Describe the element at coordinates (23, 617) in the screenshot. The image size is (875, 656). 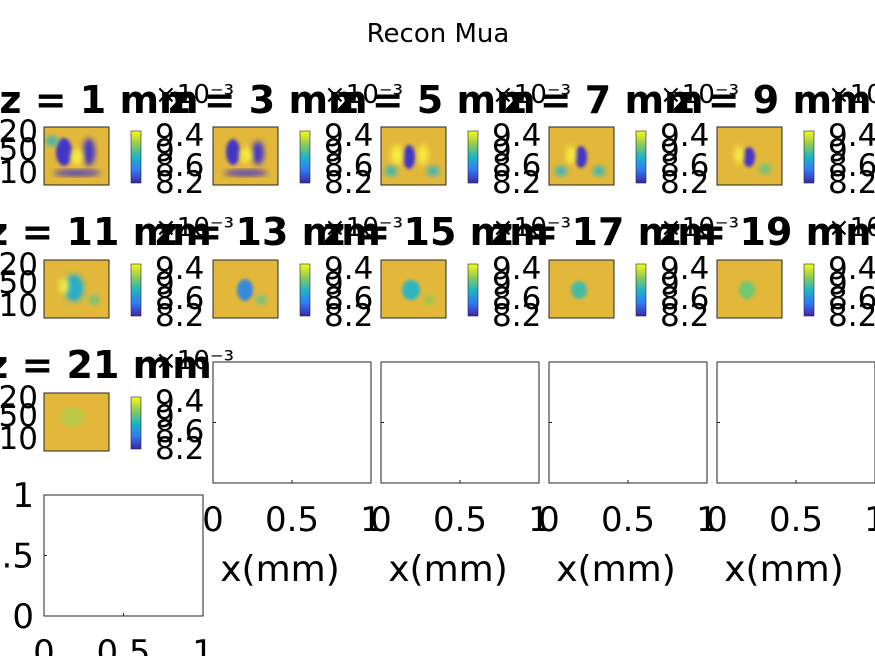
I see `y-tick-label: 0` at that location.